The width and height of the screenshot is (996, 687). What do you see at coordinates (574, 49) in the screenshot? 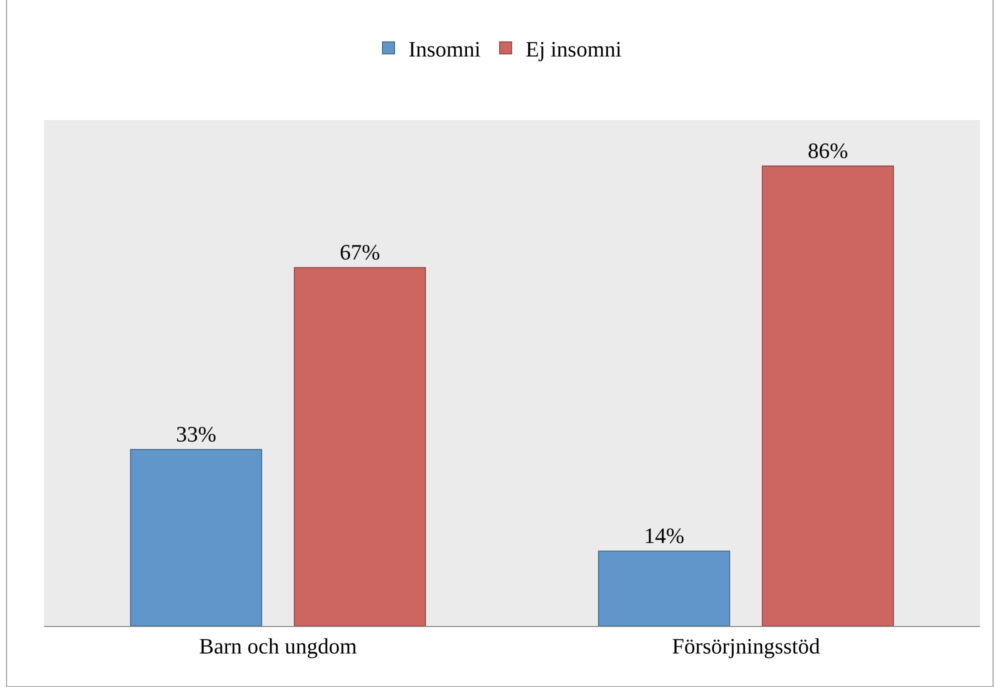
I see `legend-label: Ej insomni` at bounding box center [574, 49].